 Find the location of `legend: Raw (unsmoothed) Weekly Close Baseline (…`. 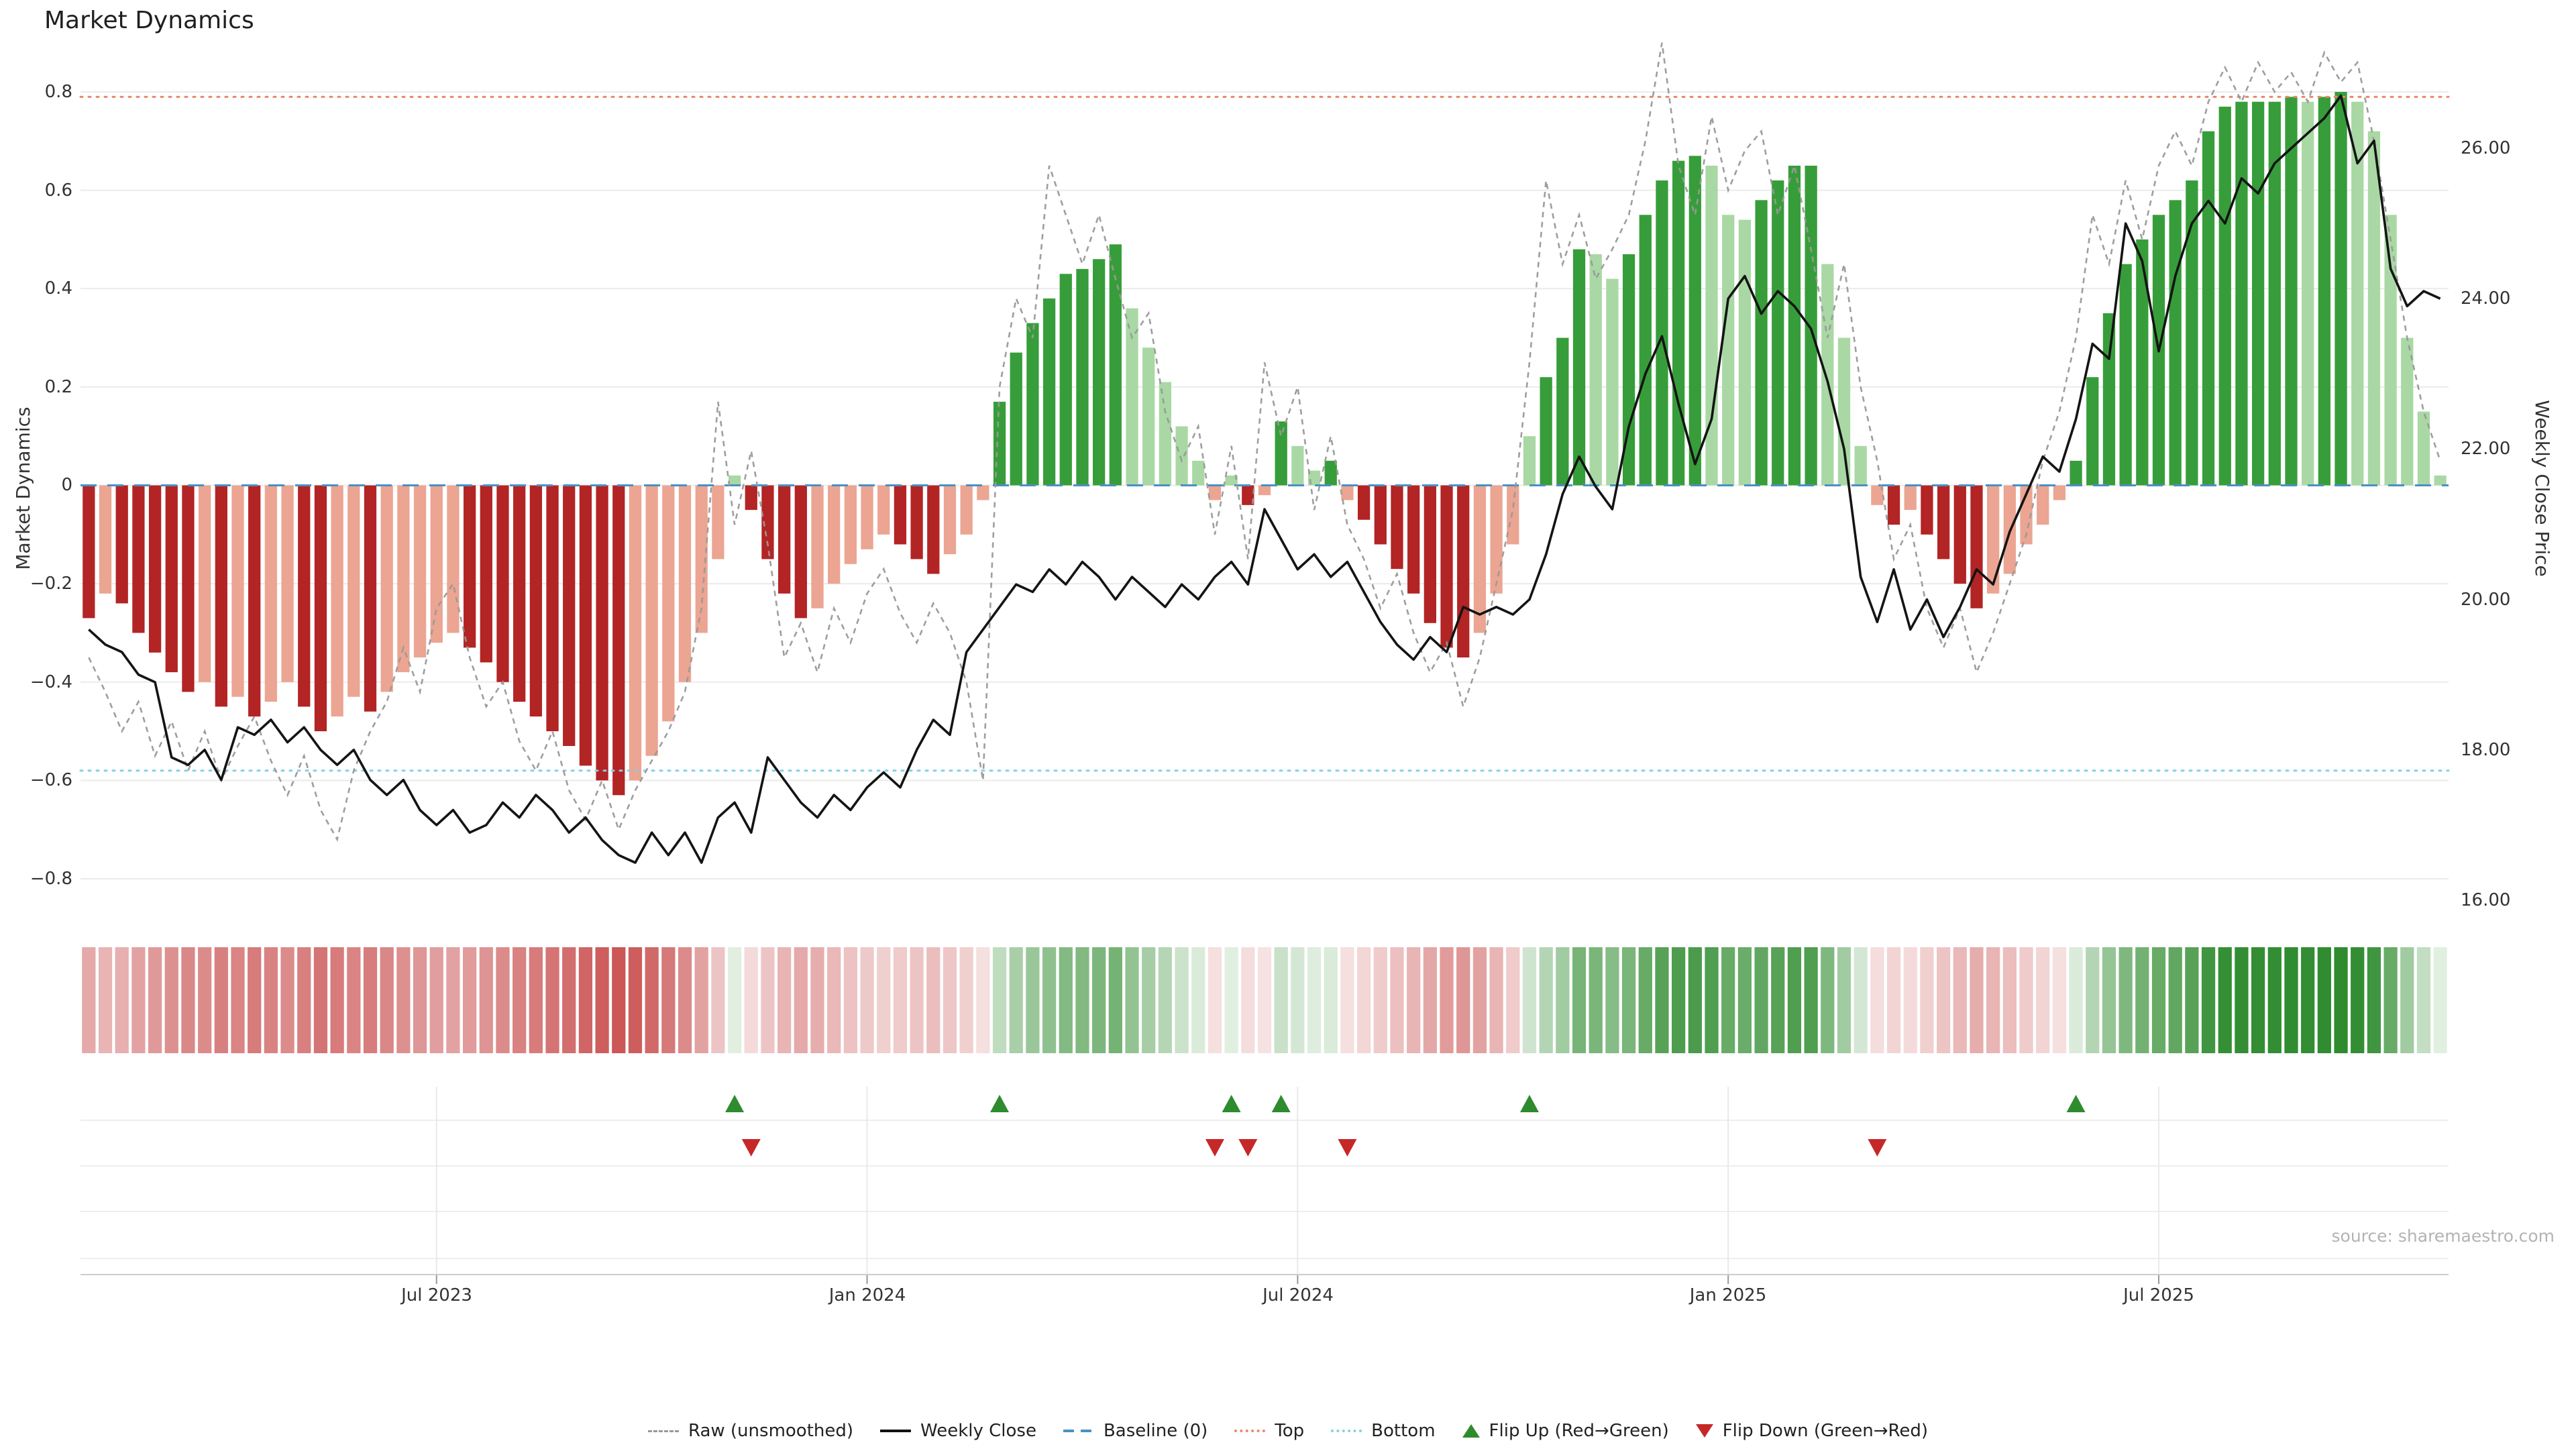

legend: Raw (unsmoothed) Weekly Close Baseline (… is located at coordinates (1288, 1431).